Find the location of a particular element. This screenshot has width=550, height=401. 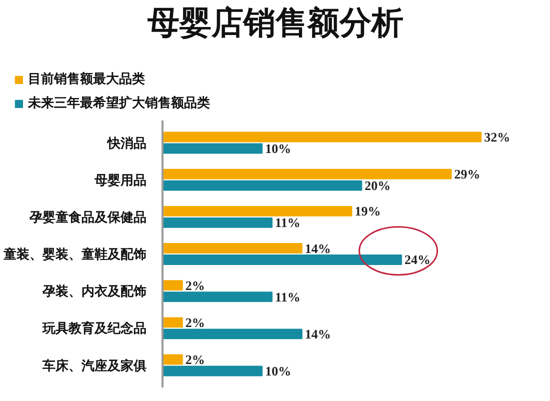

y-tick-label: 玩具教育及纪念品 is located at coordinates (94, 328).